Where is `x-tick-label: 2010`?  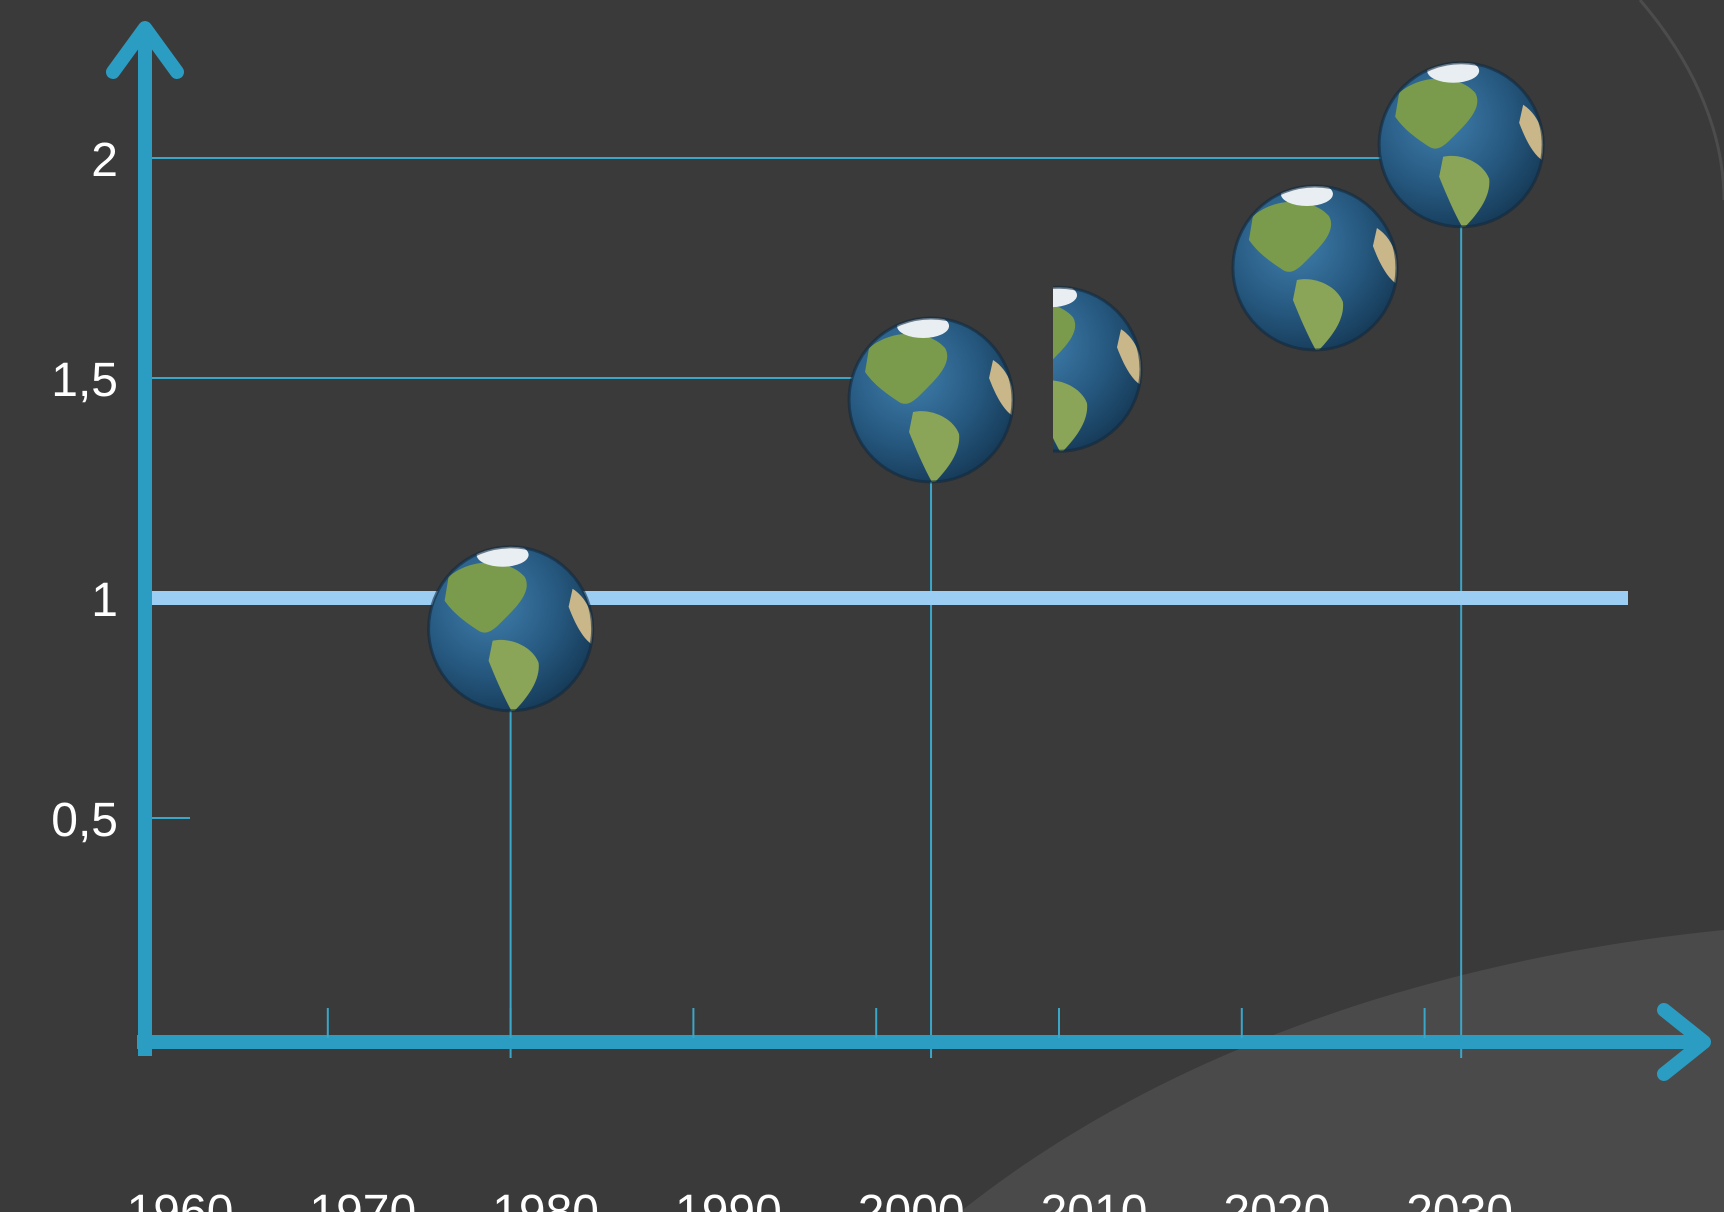
x-tick-label: 2010 is located at coordinates (1094, 1199).